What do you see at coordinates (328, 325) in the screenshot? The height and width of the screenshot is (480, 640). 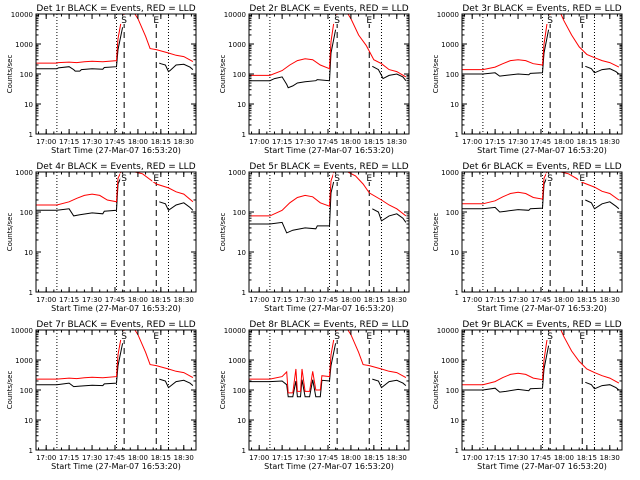 I see `panel-title: Det 8r BLACK = Events, RED = LLD` at bounding box center [328, 325].